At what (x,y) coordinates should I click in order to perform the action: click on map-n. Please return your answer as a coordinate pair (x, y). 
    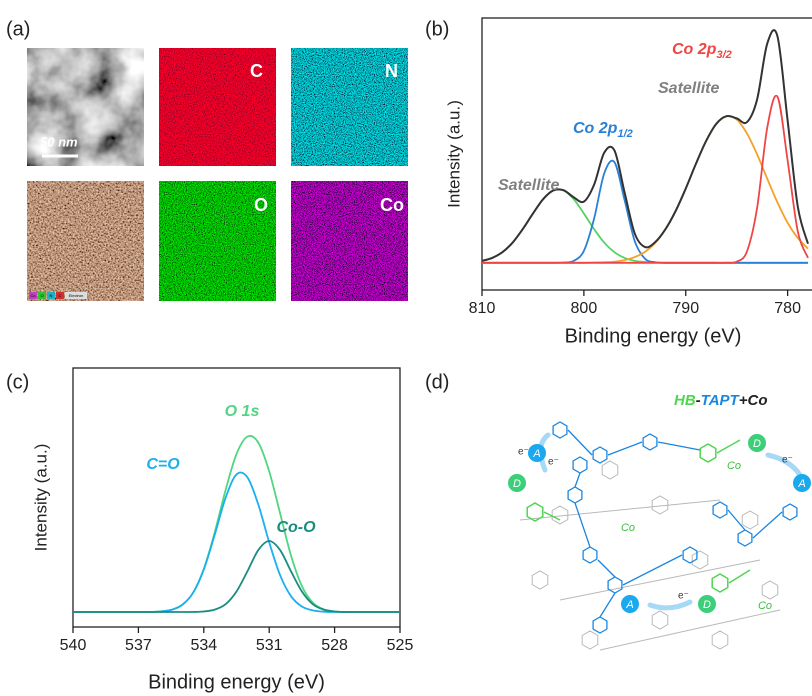
    Looking at the image, I should click on (349, 107).